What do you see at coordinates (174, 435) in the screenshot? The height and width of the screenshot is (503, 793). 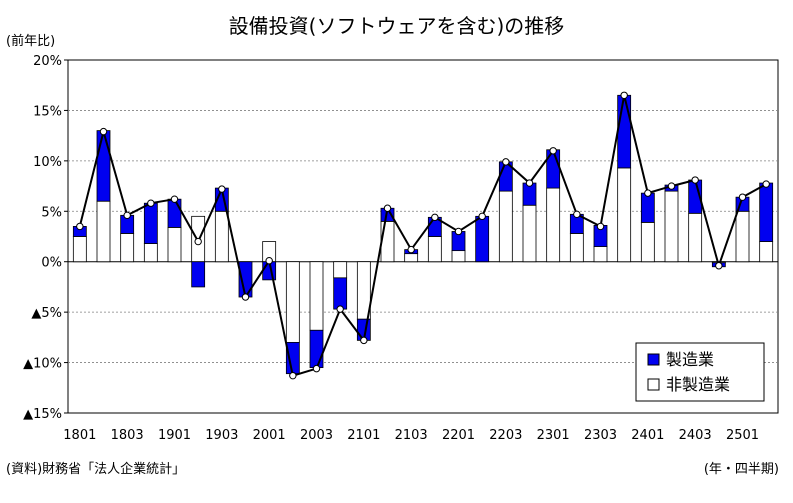 I see `x-tick-label: 1901` at bounding box center [174, 435].